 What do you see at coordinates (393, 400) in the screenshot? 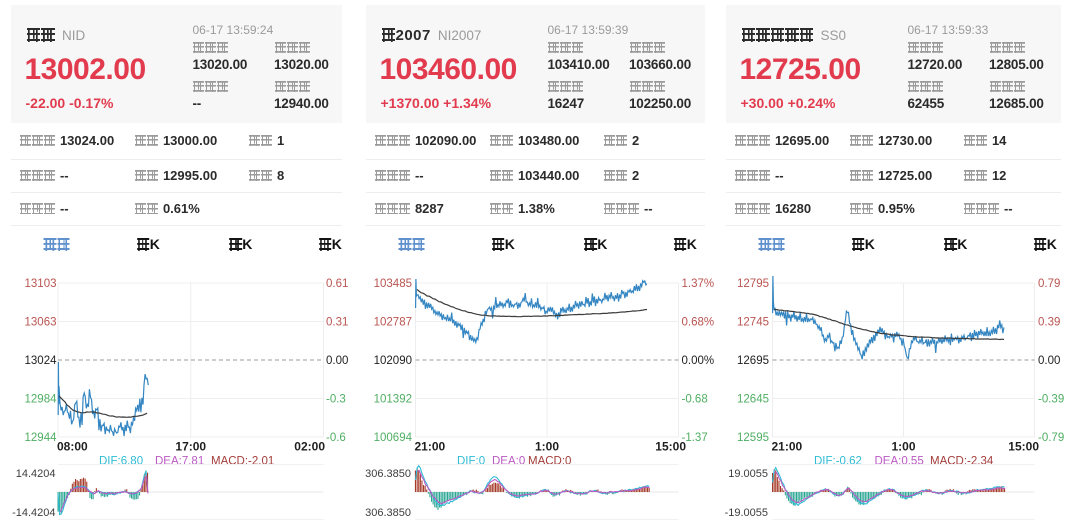
I see `svg-text: 101392` at bounding box center [393, 400].